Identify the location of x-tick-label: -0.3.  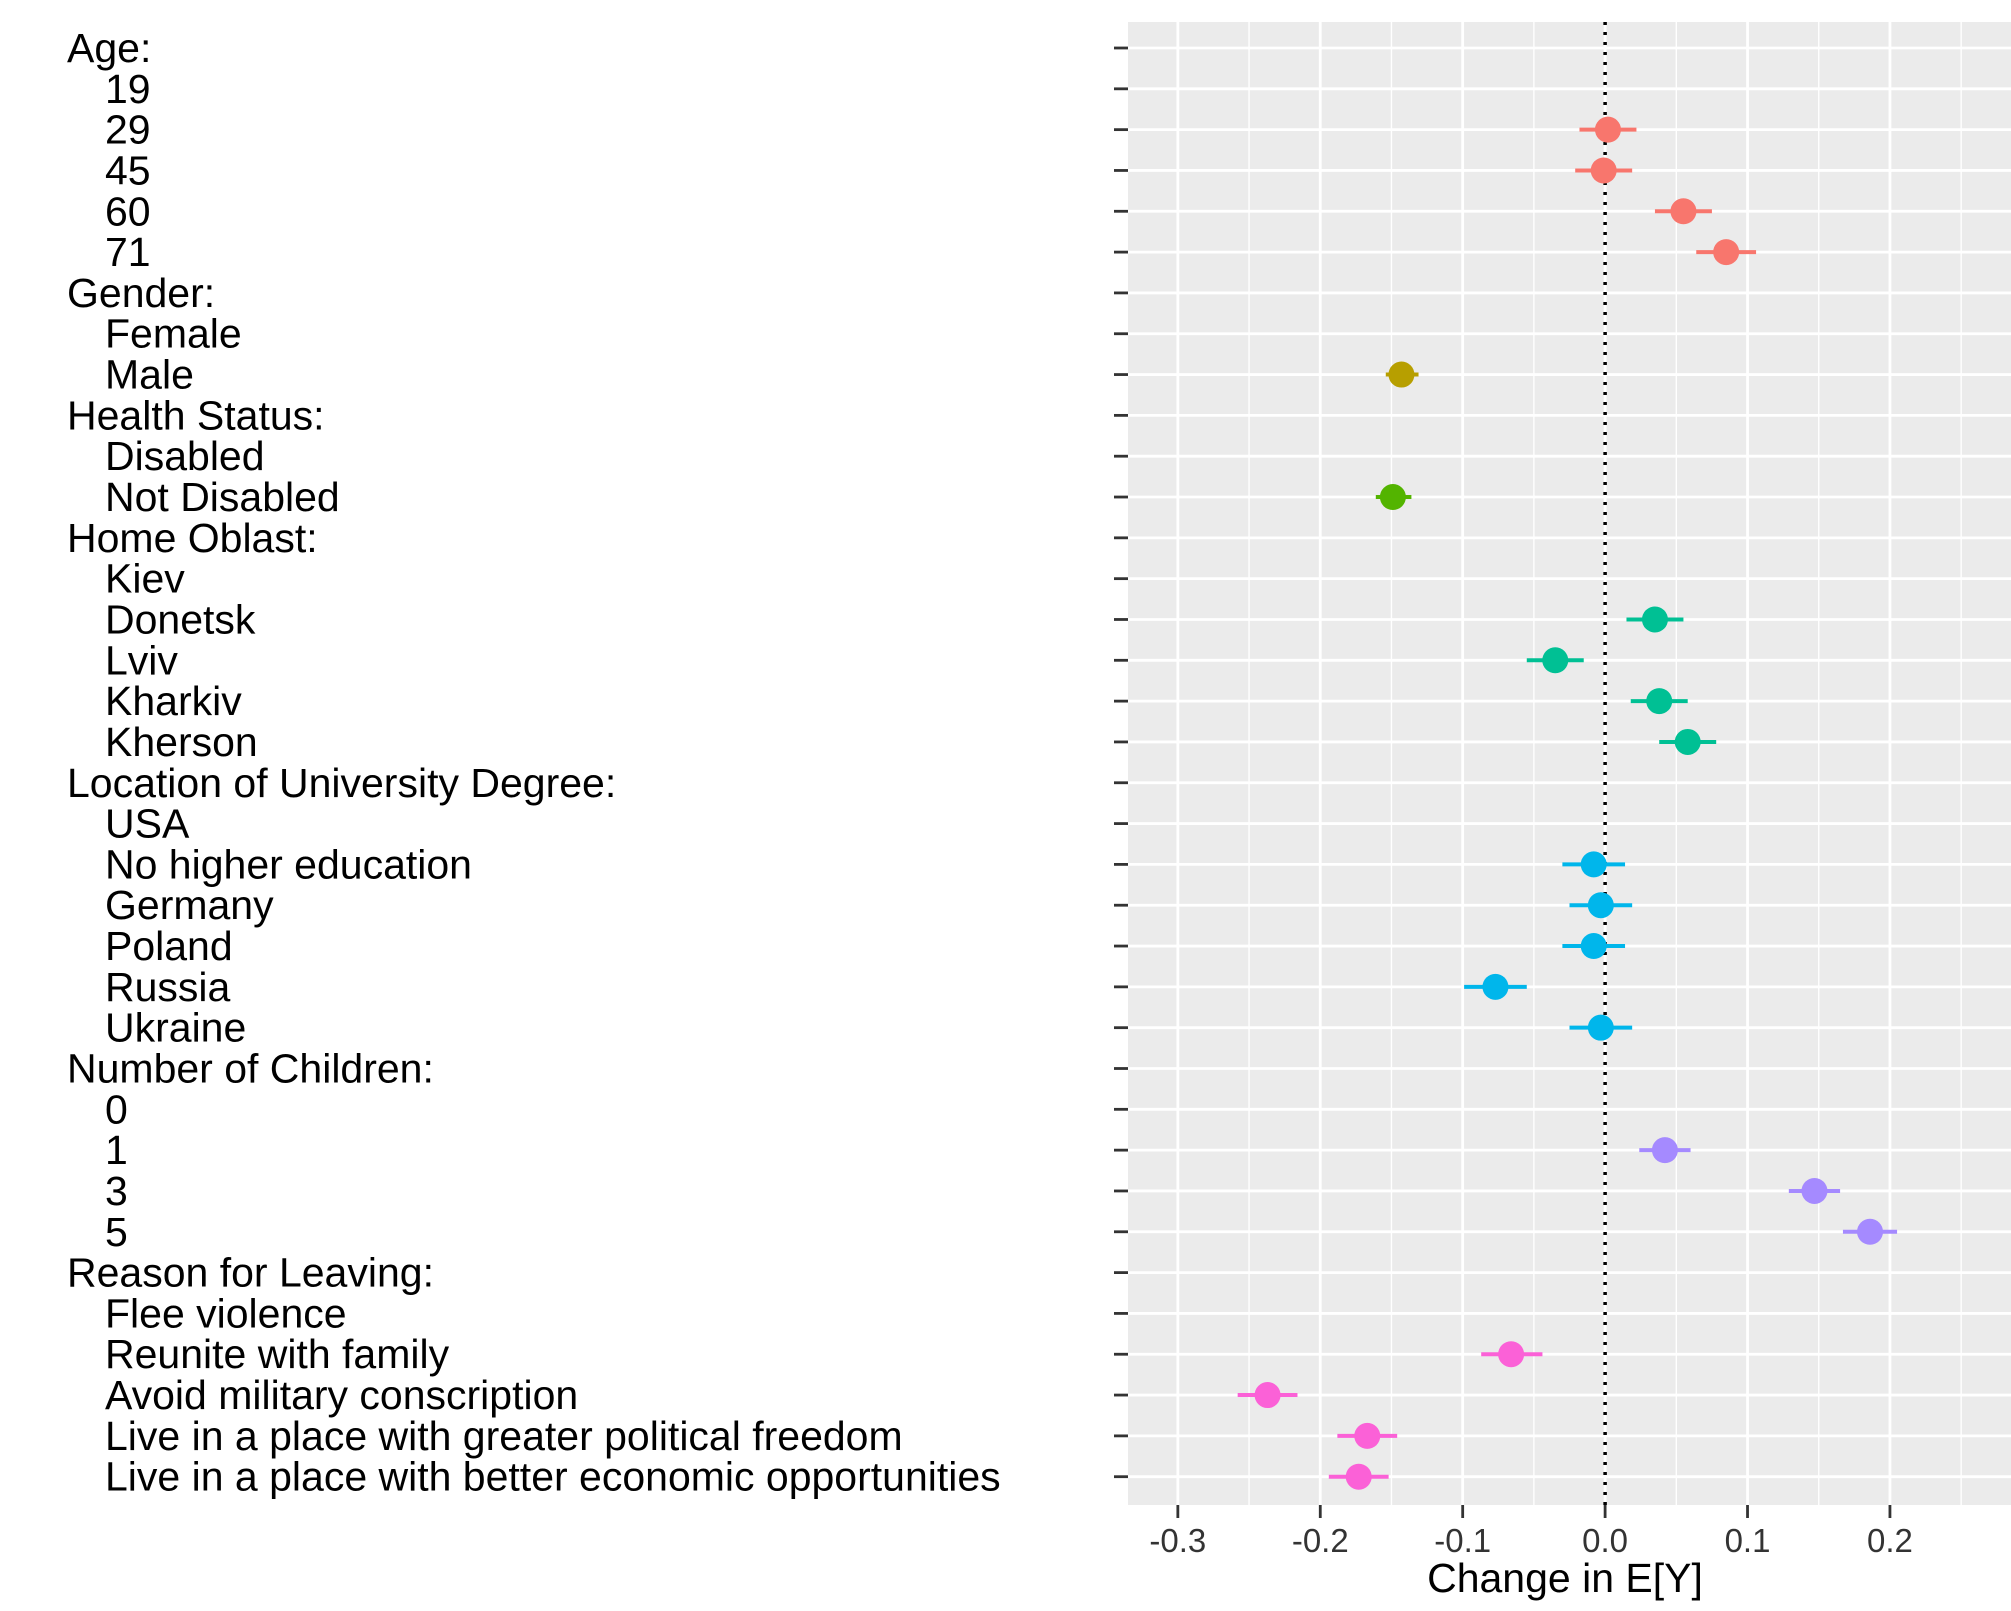
(1177, 1540).